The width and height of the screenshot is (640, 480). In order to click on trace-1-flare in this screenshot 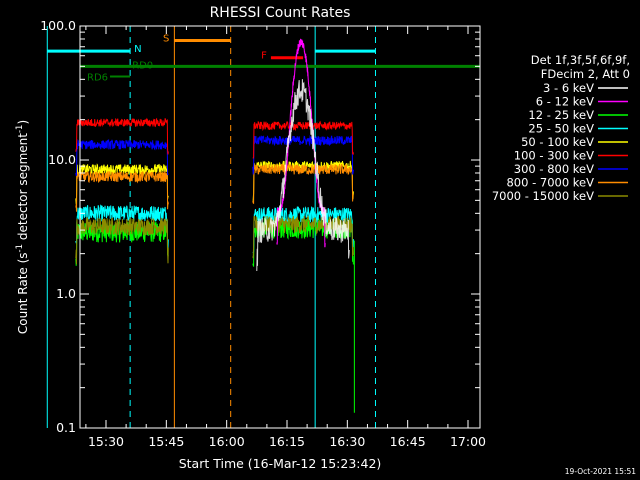, I will do `click(301, 143)`.